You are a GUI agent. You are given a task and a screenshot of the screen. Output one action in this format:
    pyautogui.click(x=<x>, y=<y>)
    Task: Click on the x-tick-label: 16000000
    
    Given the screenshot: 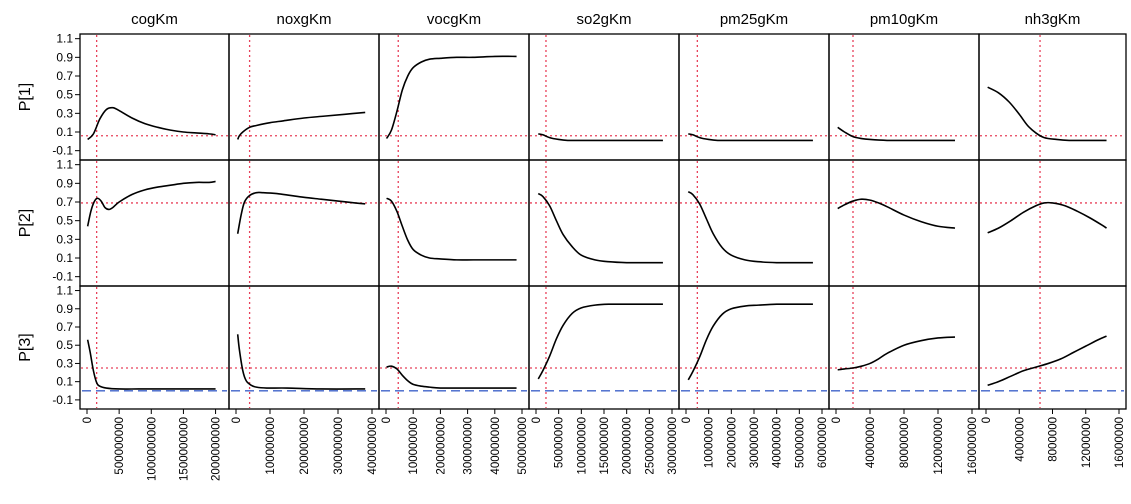 What is the action you would take?
    pyautogui.click(x=1120, y=442)
    